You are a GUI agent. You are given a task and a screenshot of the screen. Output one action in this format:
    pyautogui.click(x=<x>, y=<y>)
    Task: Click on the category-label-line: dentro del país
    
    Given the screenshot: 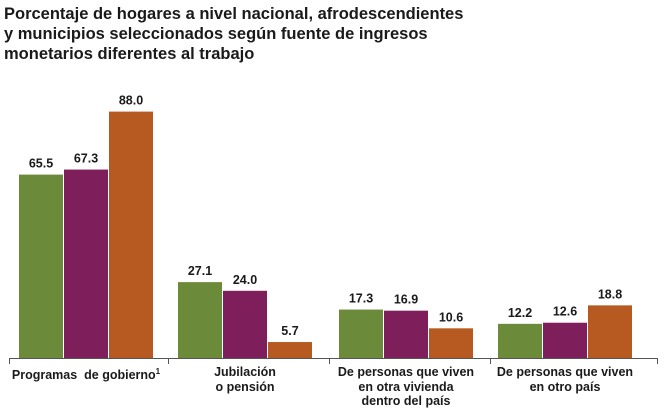 What is the action you would take?
    pyautogui.click(x=406, y=401)
    